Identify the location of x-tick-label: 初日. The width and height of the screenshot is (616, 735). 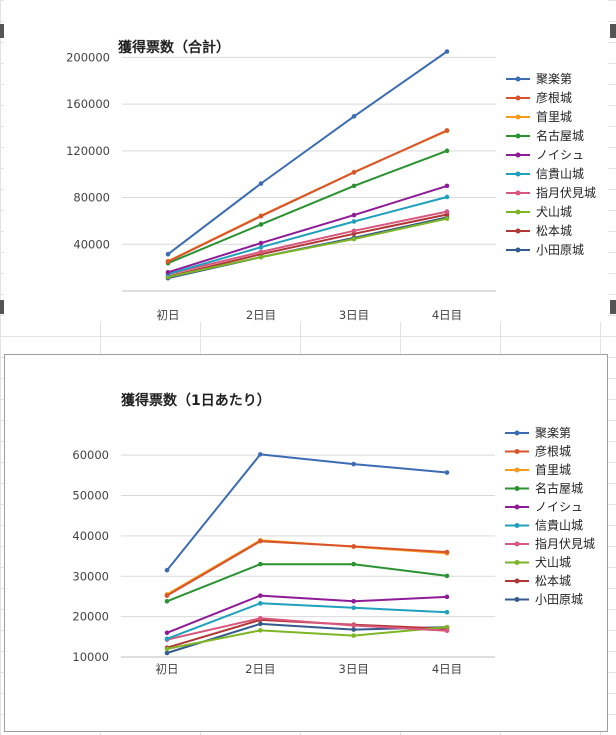
(168, 315).